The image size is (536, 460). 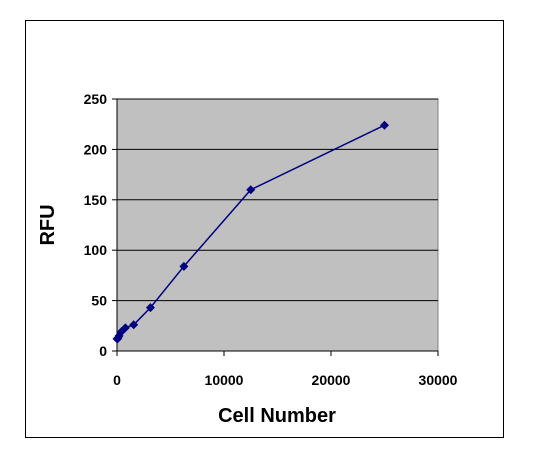 I want to click on y-tick-label: 150, so click(x=96, y=200).